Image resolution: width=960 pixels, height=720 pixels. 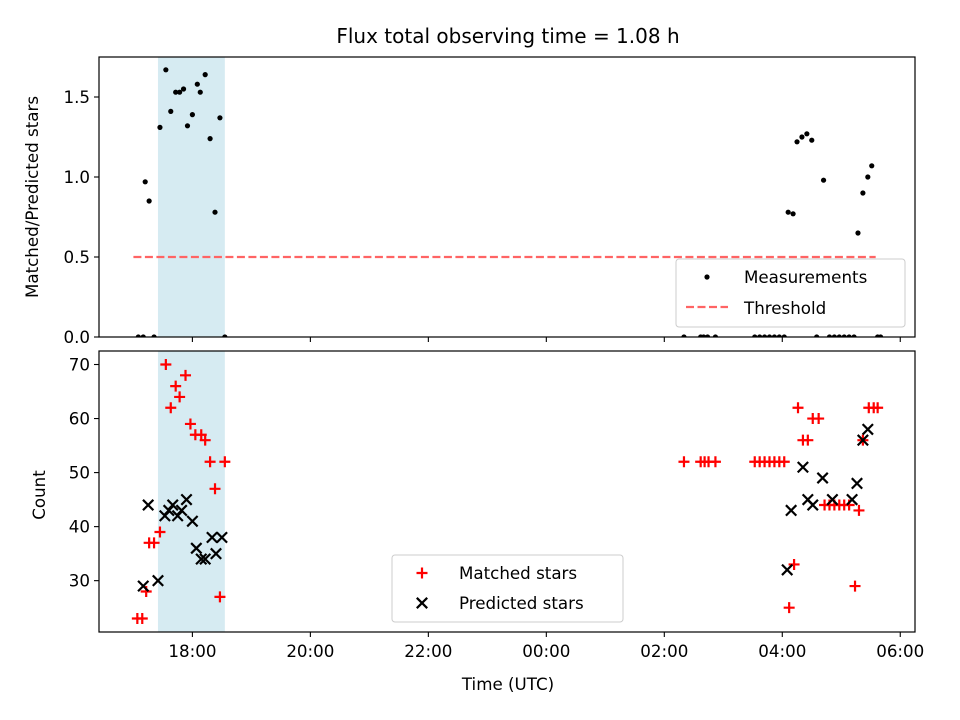 What do you see at coordinates (518, 573) in the screenshot?
I see `legend-matched-label: Matched stars` at bounding box center [518, 573].